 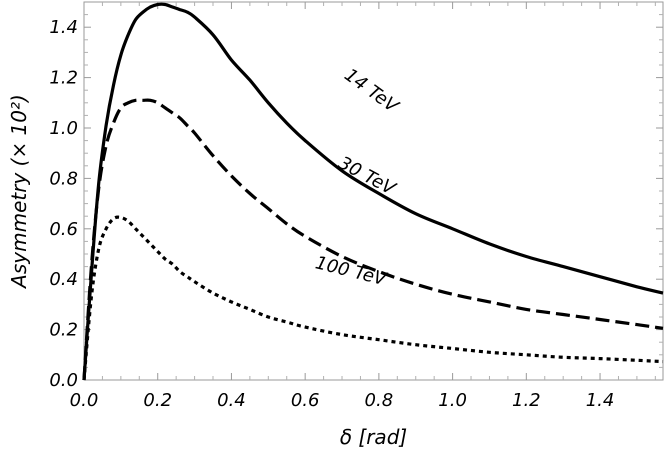 I want to click on x-tick-label: 1.0, so click(x=452, y=400).